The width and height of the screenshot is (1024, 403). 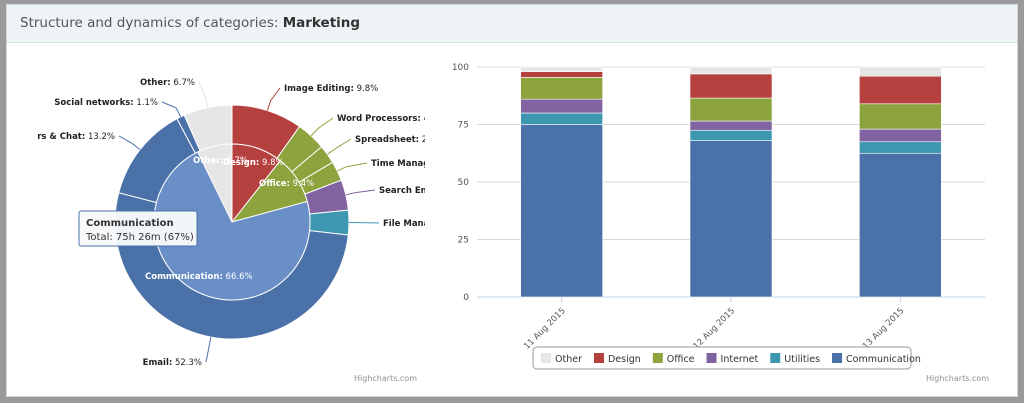 What do you see at coordinates (139, 237) in the screenshot?
I see `tooltip-body: Total: 75h 26m (67%)` at bounding box center [139, 237].